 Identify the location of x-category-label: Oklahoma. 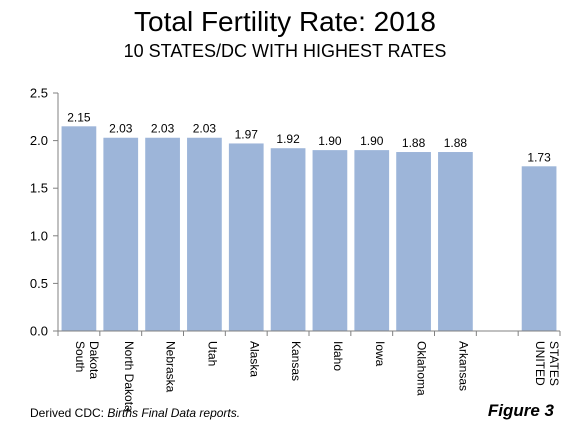
(422, 368).